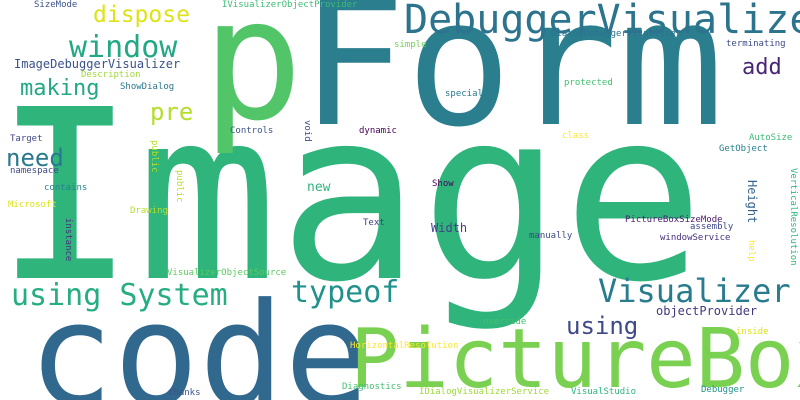 The image size is (800, 400). Describe the element at coordinates (154, 156) in the screenshot. I see `word-drawing: public` at that location.